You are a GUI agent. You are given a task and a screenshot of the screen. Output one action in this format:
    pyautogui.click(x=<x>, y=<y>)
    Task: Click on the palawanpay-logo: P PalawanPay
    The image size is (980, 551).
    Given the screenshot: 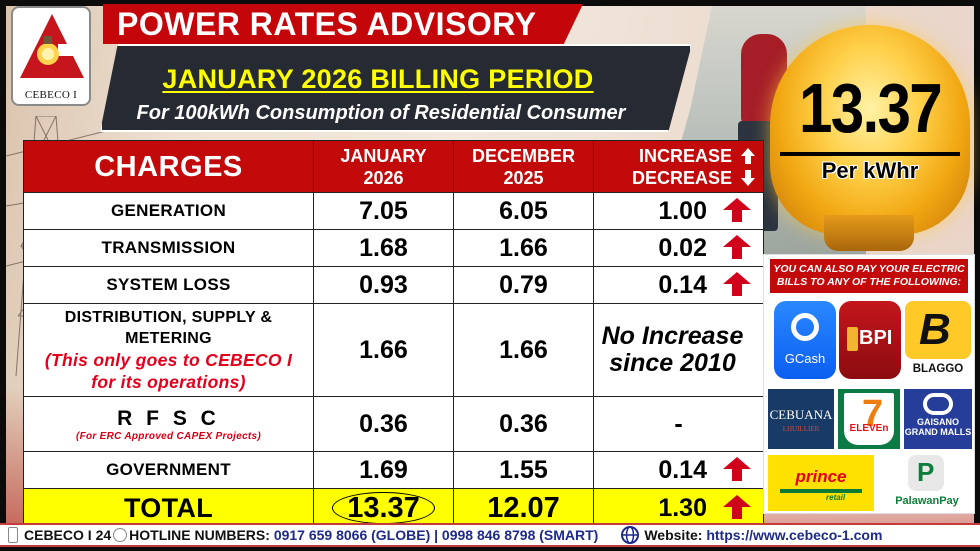 What is the action you would take?
    pyautogui.click(x=927, y=483)
    